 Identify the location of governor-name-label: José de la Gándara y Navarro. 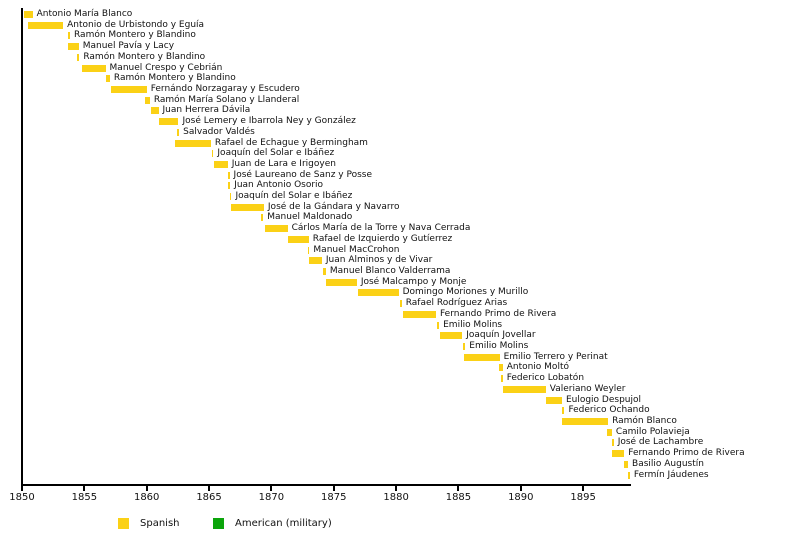
(333, 206).